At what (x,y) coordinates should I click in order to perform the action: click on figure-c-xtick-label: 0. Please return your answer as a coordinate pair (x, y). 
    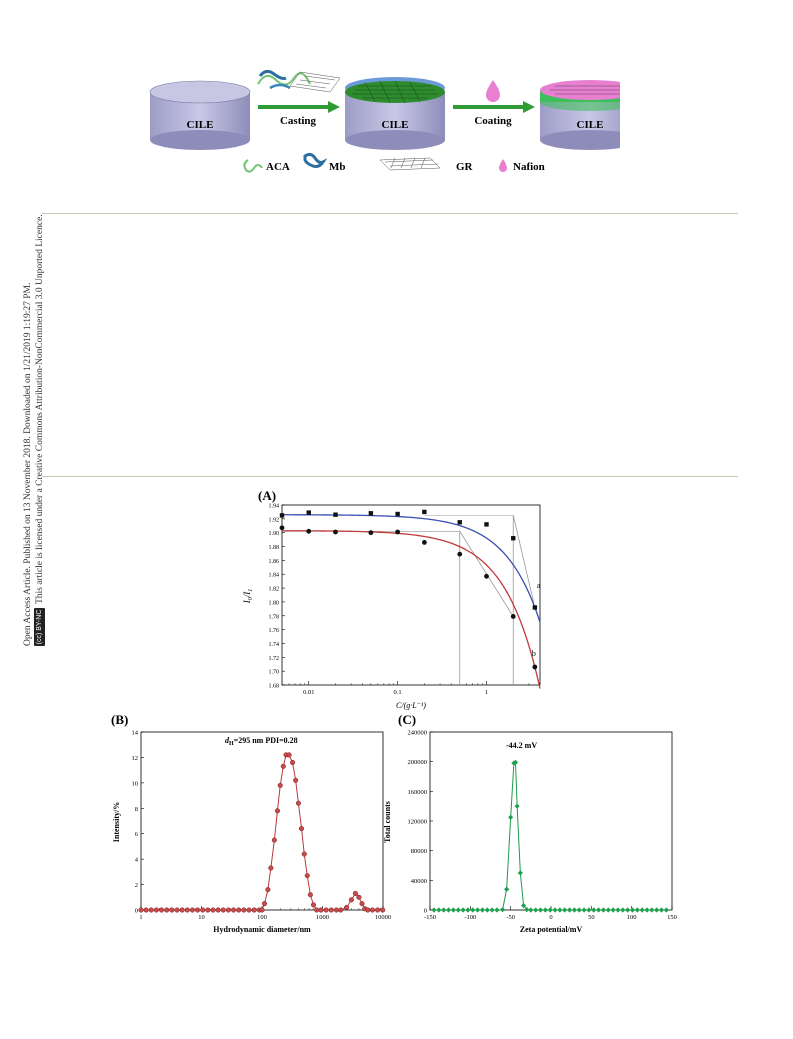
    Looking at the image, I should click on (550, 917).